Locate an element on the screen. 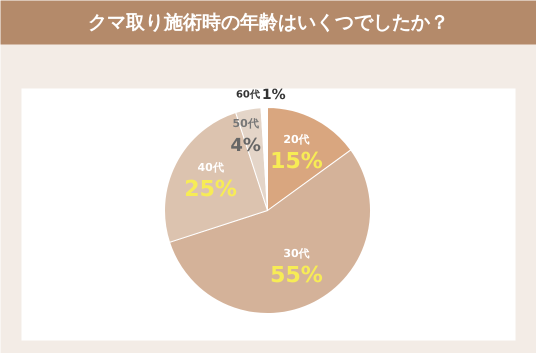 The image size is (536, 353). data-label: 15% is located at coordinates (296, 161).